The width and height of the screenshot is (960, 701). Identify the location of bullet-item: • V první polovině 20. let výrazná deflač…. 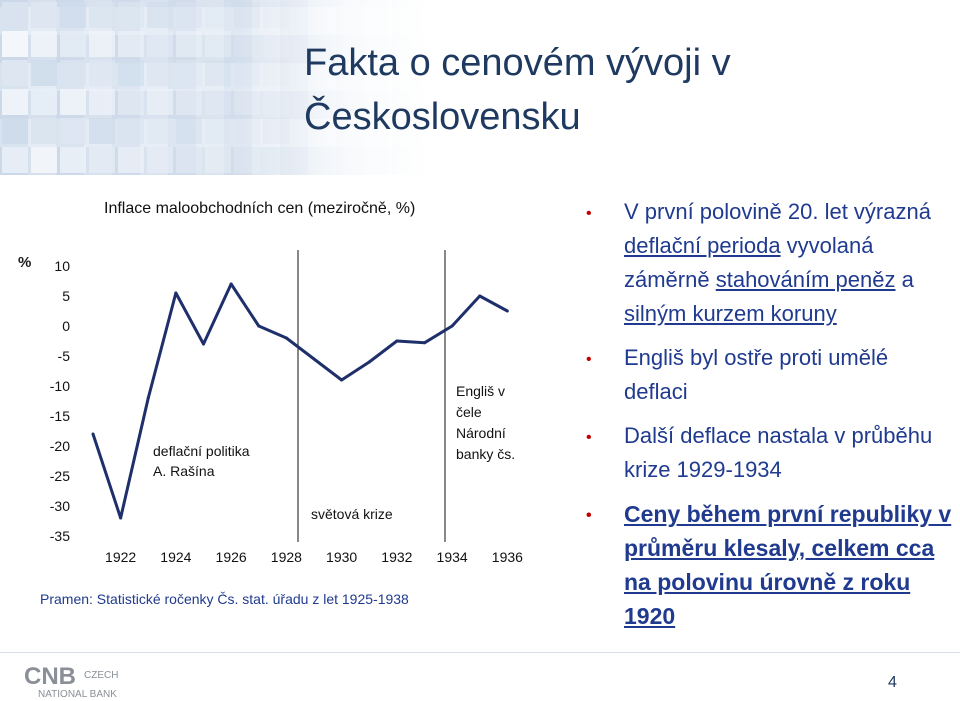
(771, 263).